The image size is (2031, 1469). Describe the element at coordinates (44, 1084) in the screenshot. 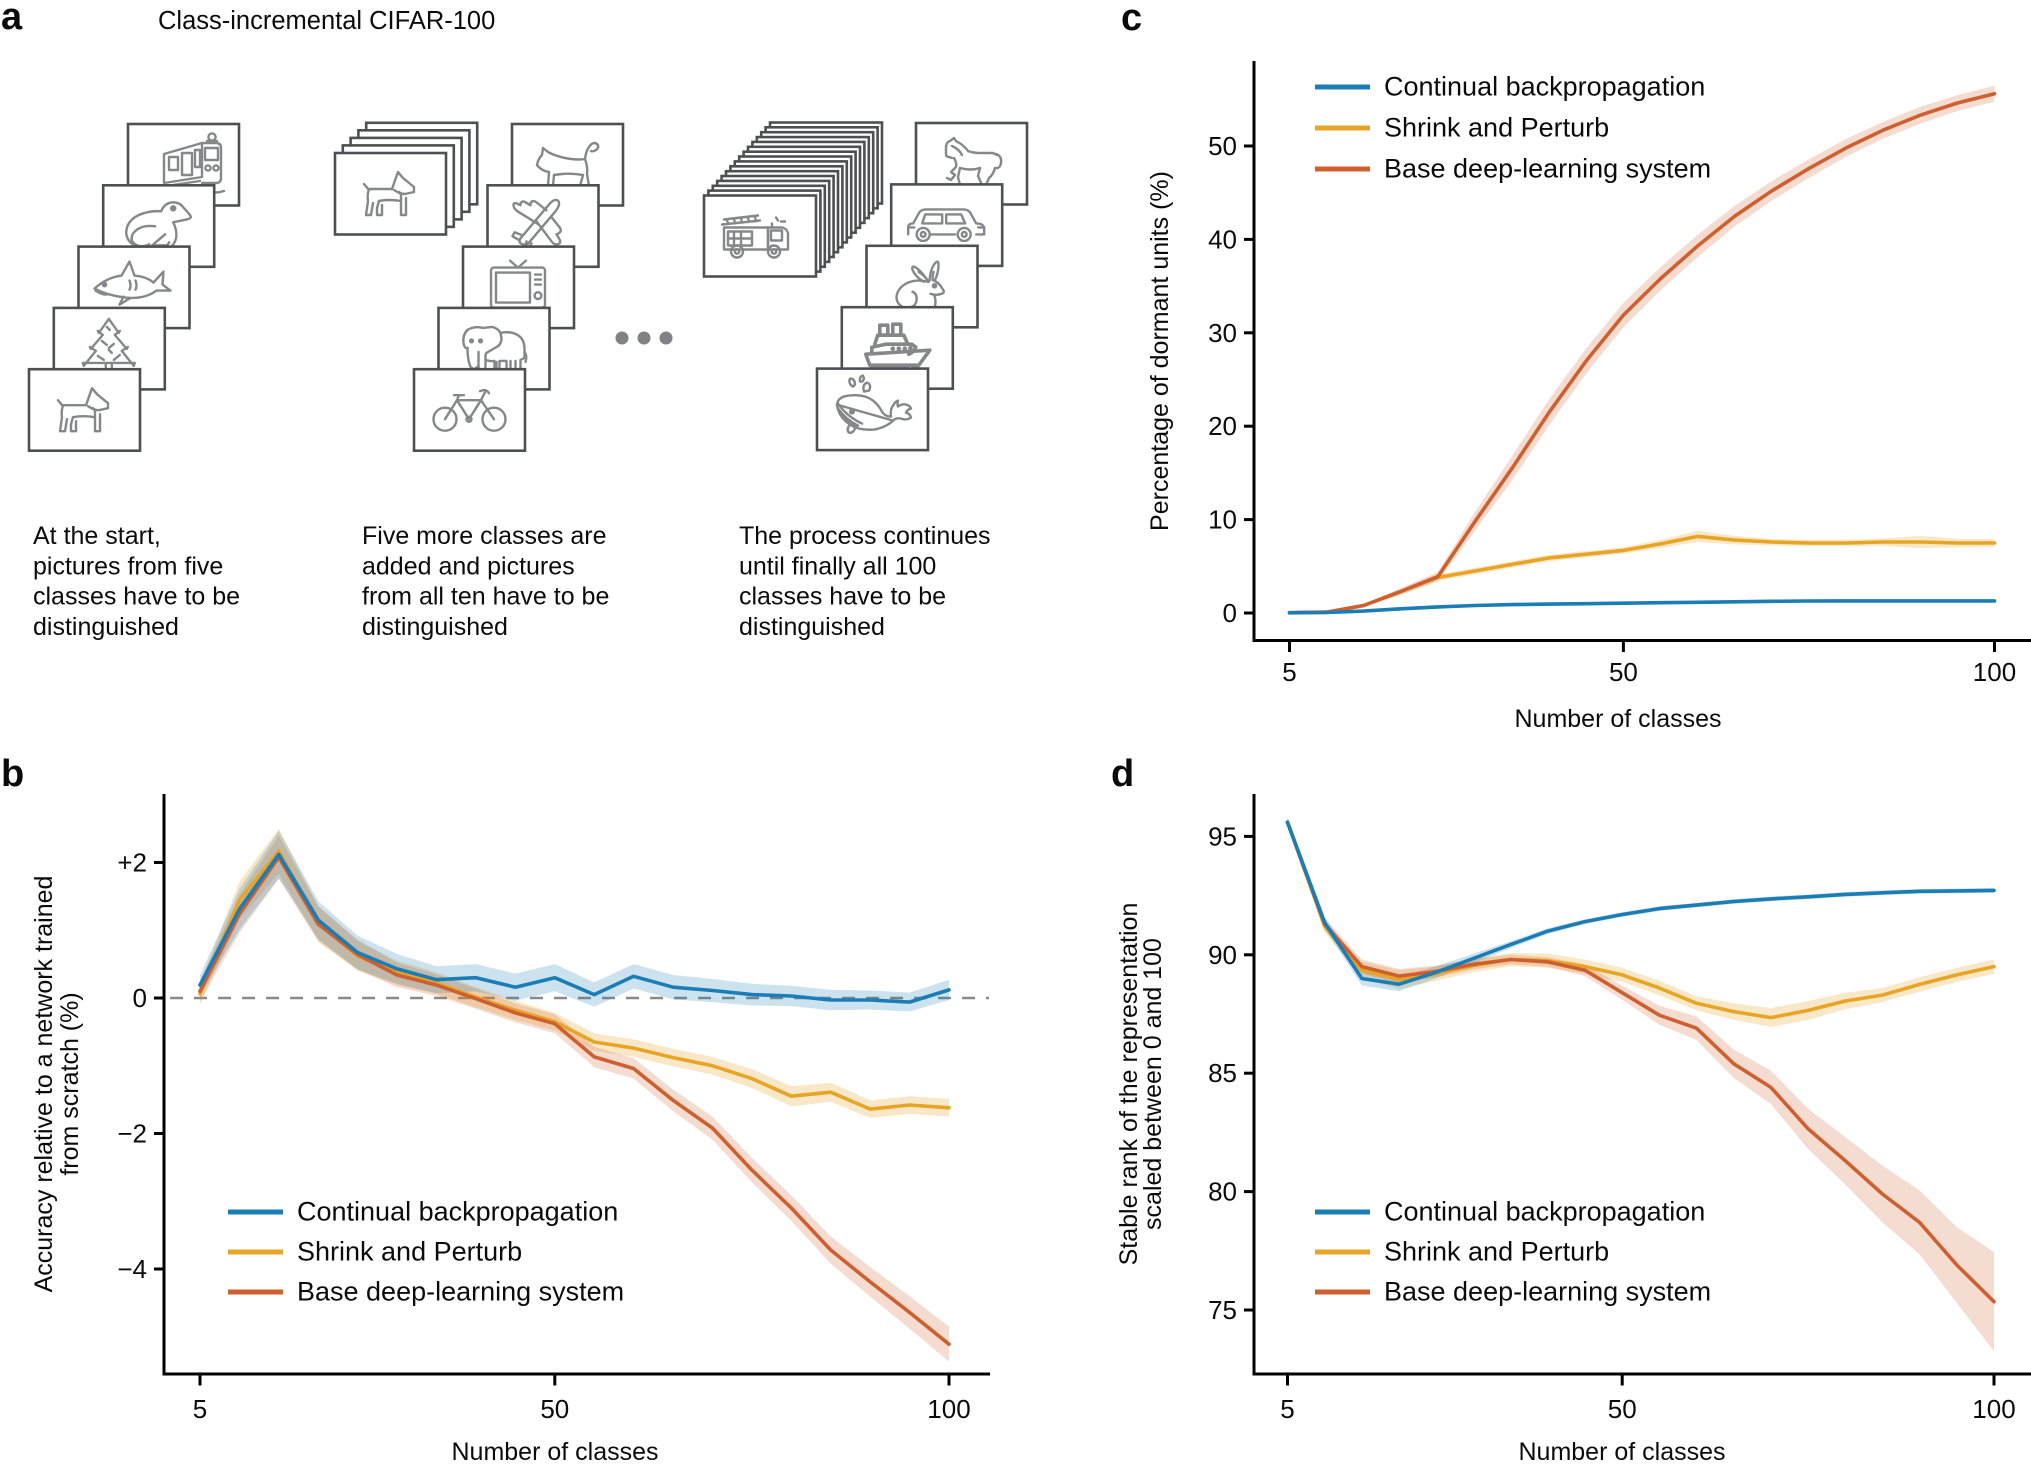

I see `svg-text:Accuracy relative to a network: Accuracy relative to a network trained` at that location.